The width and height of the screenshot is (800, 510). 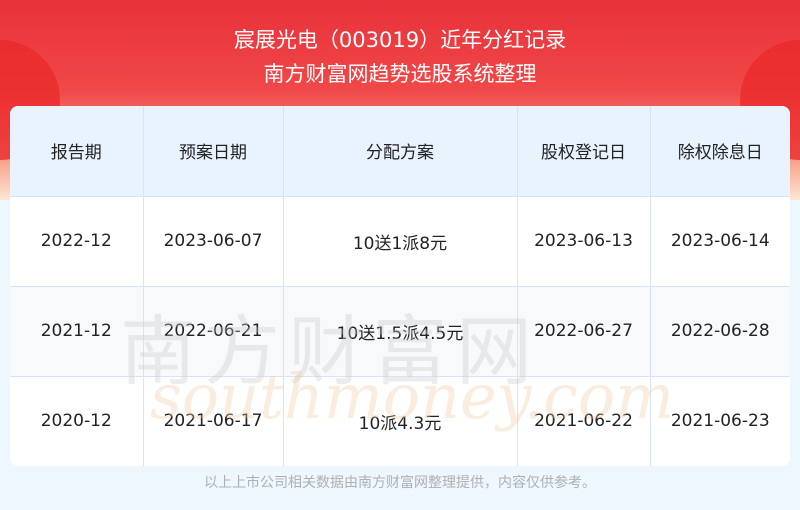 I want to click on cell-report-period: 2020-12, so click(x=77, y=421).